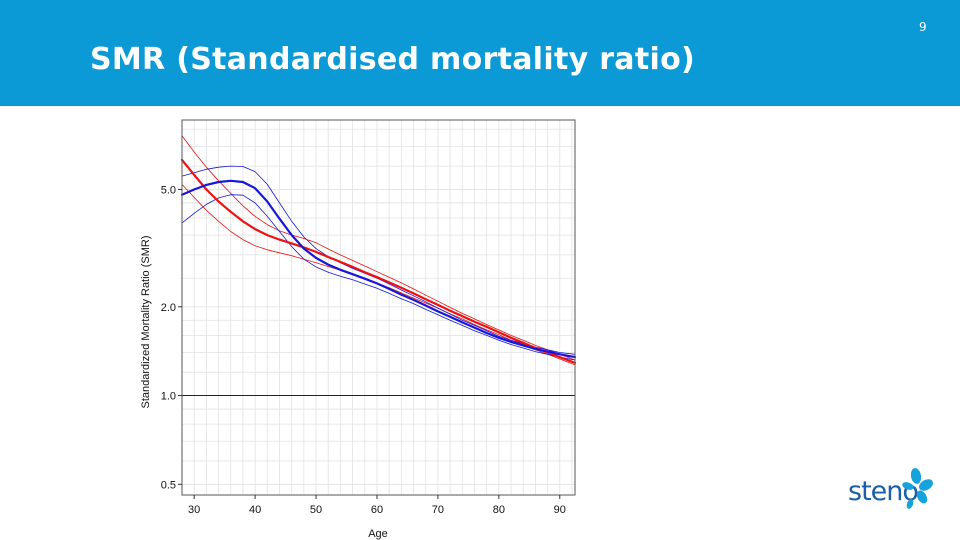 This screenshot has height=540, width=960. I want to click on x-tick-label: 60, so click(377, 510).